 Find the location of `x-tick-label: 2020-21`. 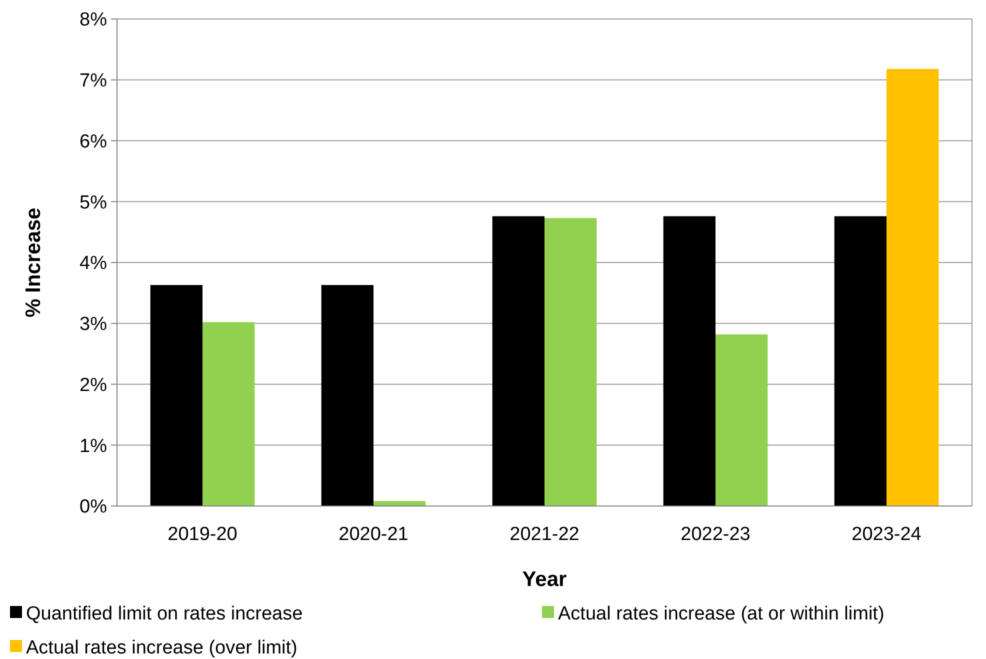

x-tick-label: 2020-21 is located at coordinates (373, 534).